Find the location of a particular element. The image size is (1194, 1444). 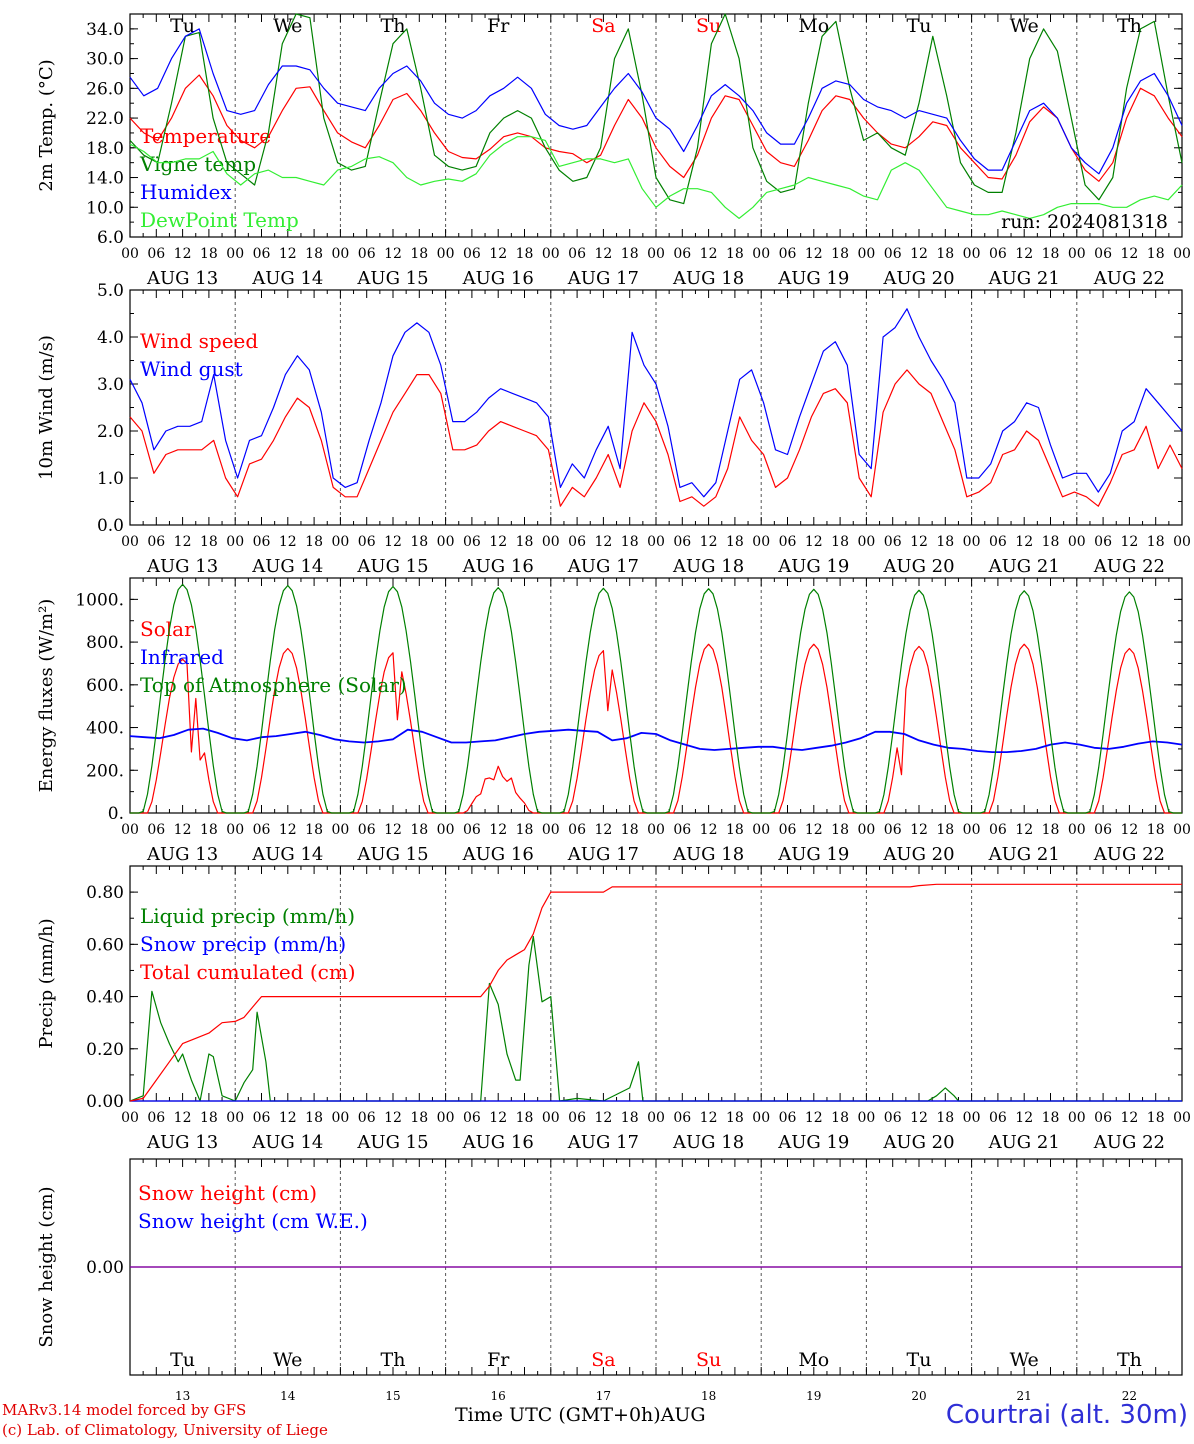

legend-entry: Wind speed is located at coordinates (199, 341).